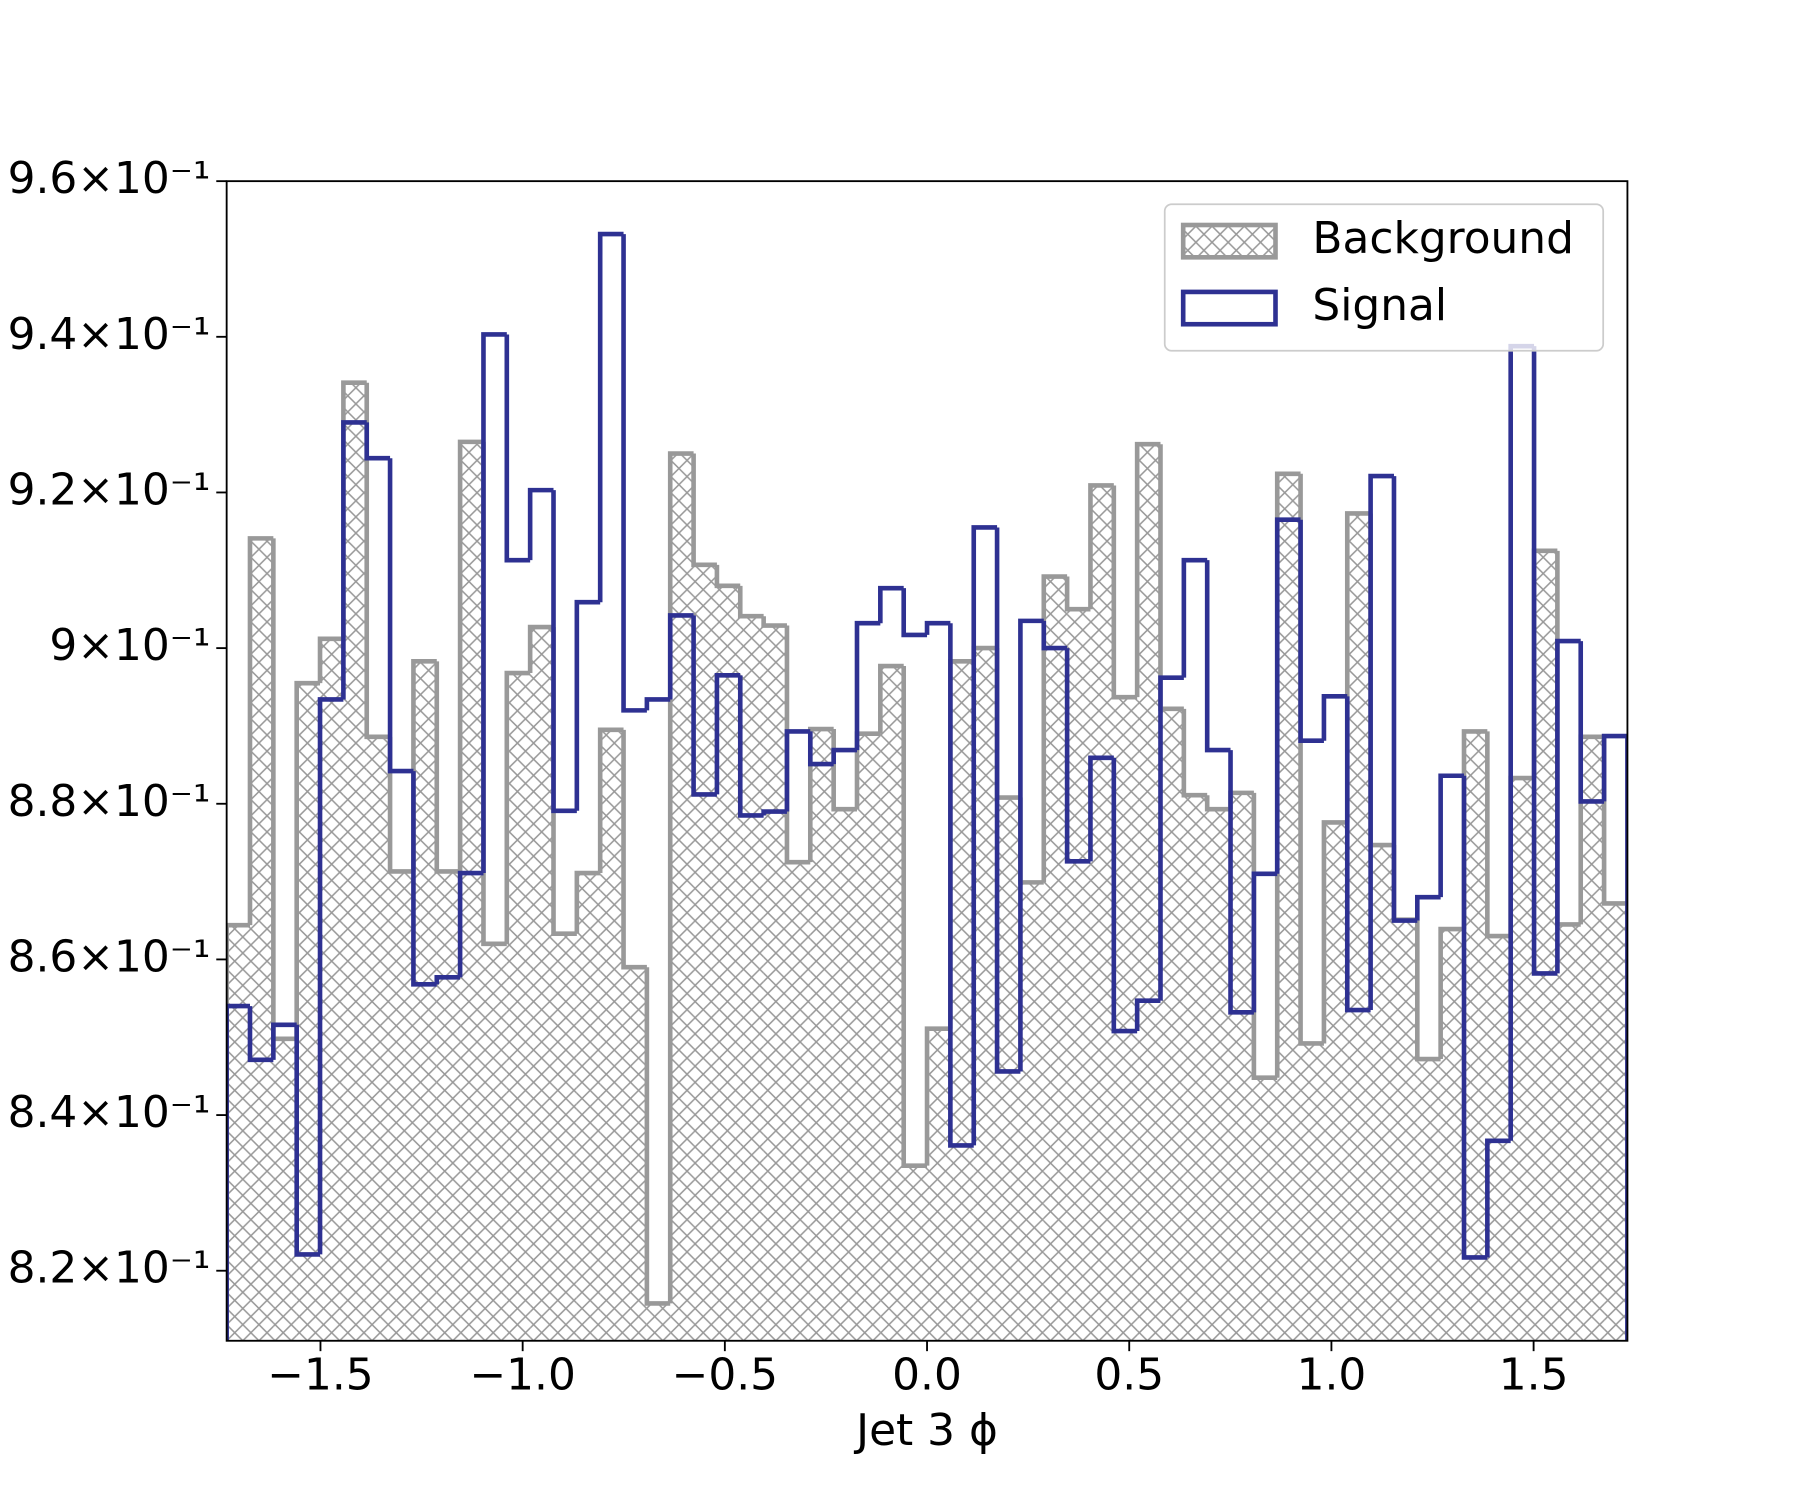  Describe the element at coordinates (109, 1268) in the screenshot. I see `y-tick-label: 8.2×10⁻¹` at that location.